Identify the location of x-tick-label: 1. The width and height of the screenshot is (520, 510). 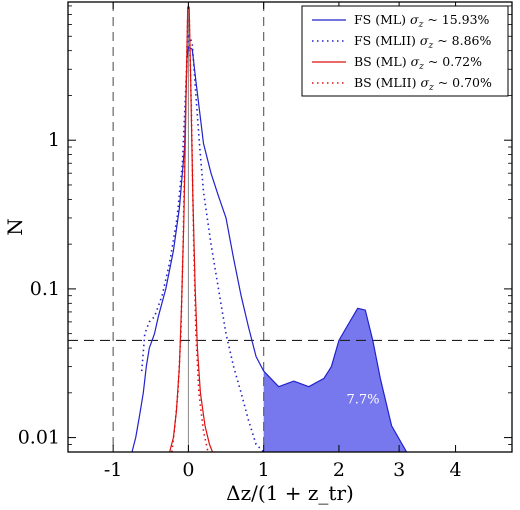
(264, 470).